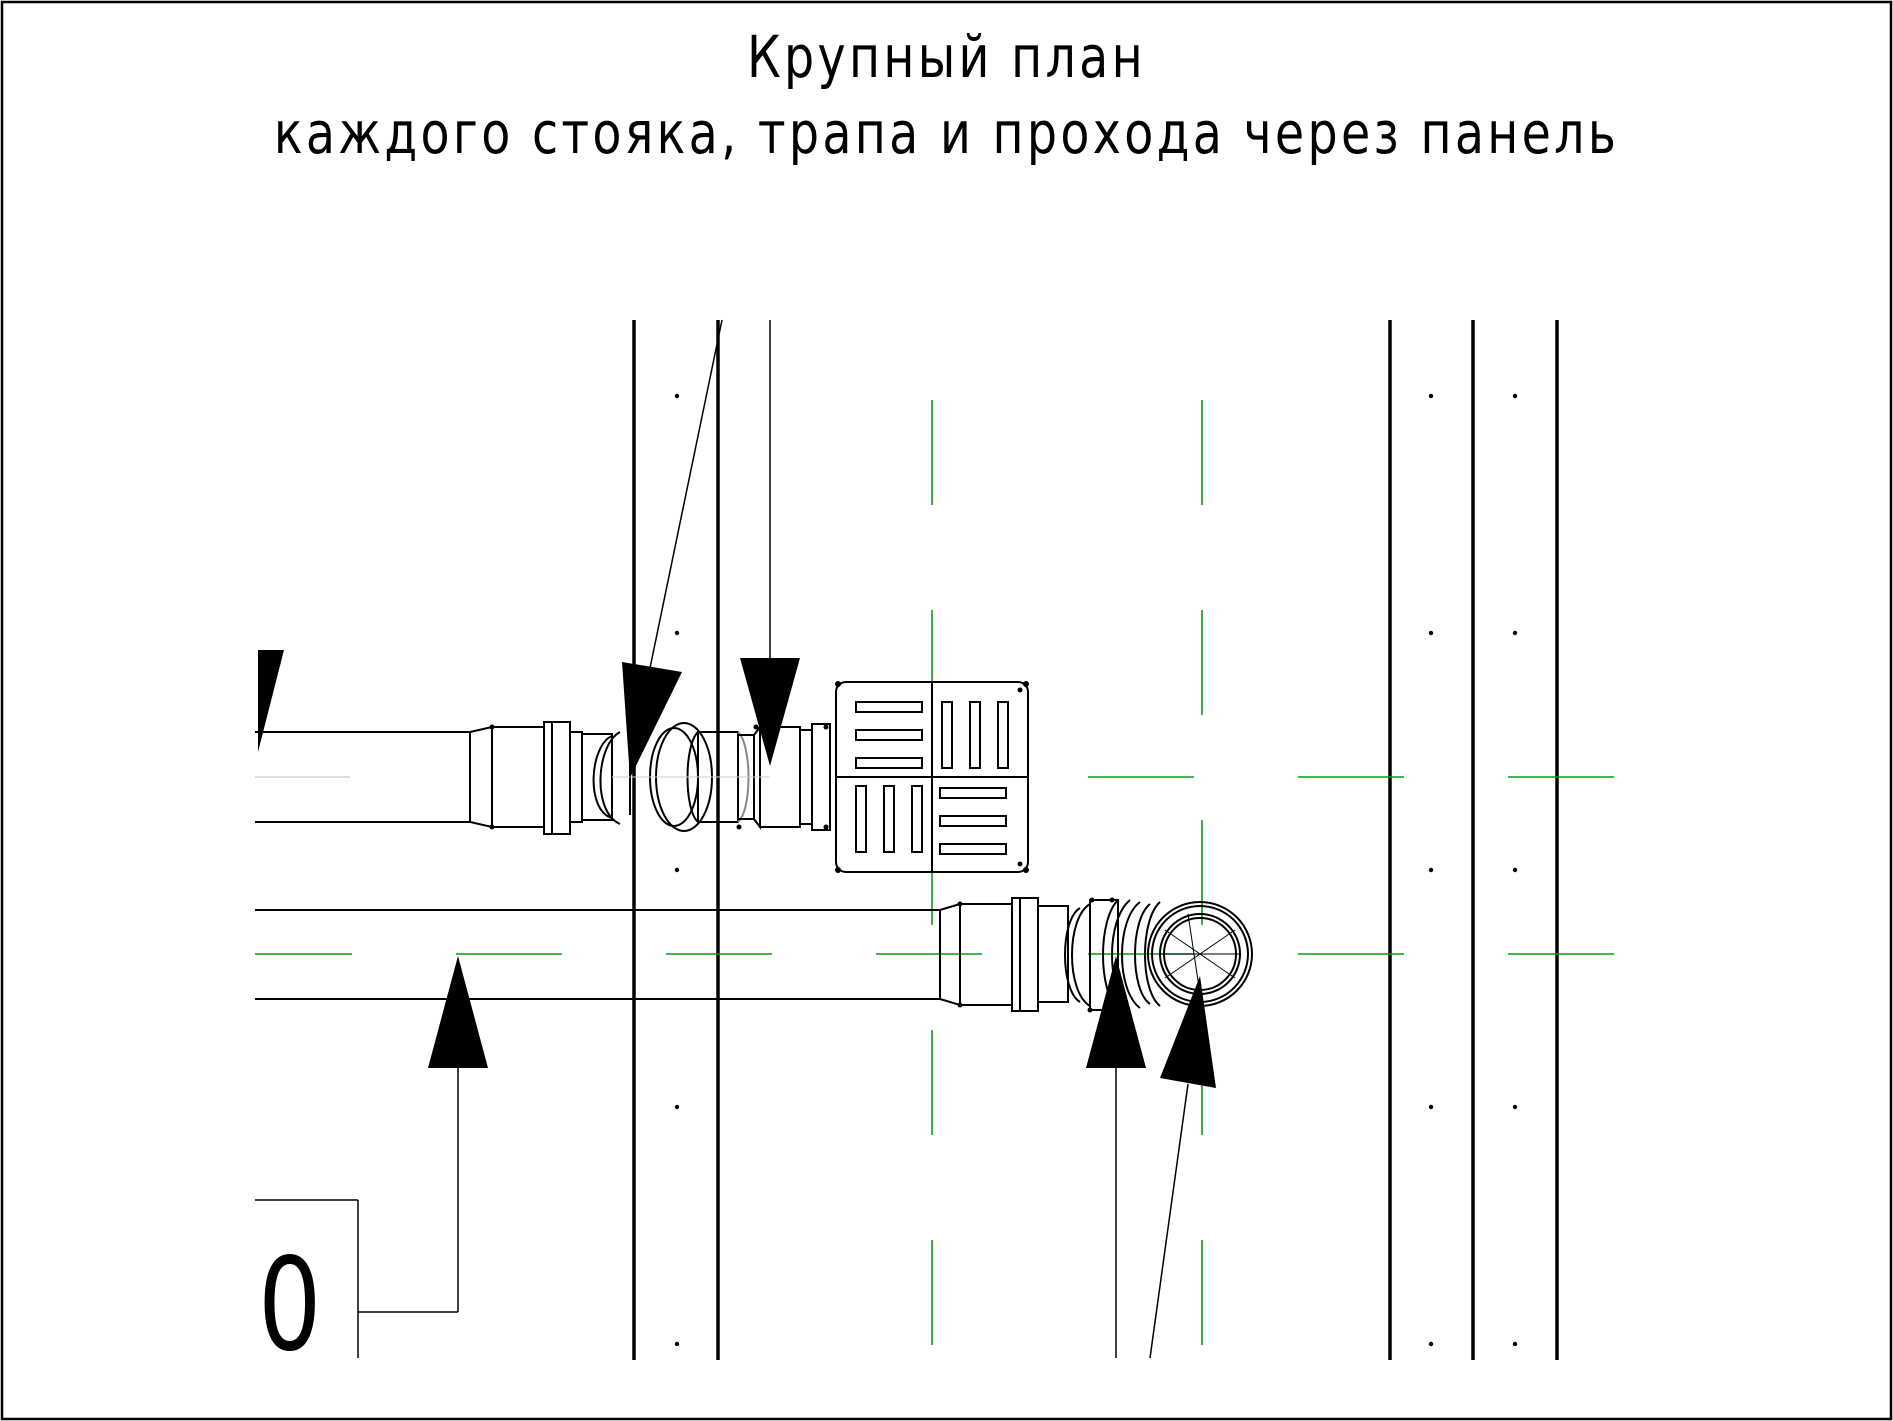  I want to click on floor-drain-corner-dots, so click(932, 777).